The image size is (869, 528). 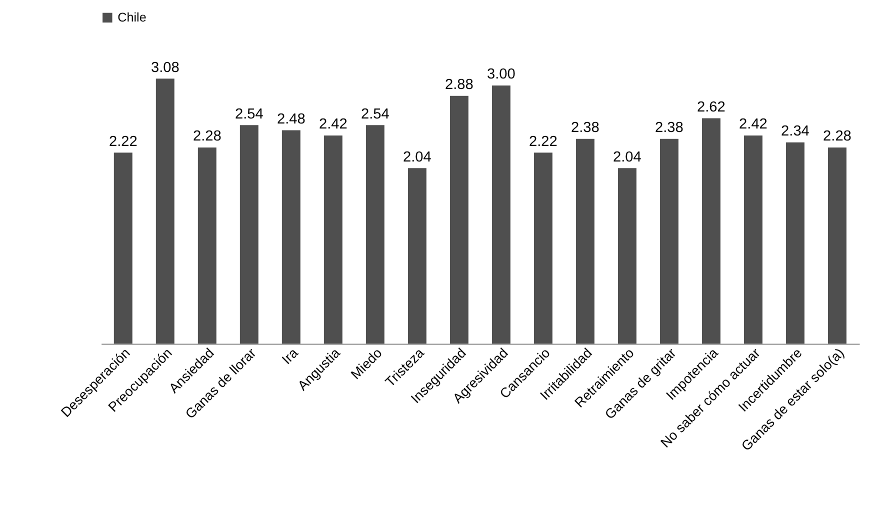 What do you see at coordinates (291, 119) in the screenshot?
I see `data-label: 2.48` at bounding box center [291, 119].